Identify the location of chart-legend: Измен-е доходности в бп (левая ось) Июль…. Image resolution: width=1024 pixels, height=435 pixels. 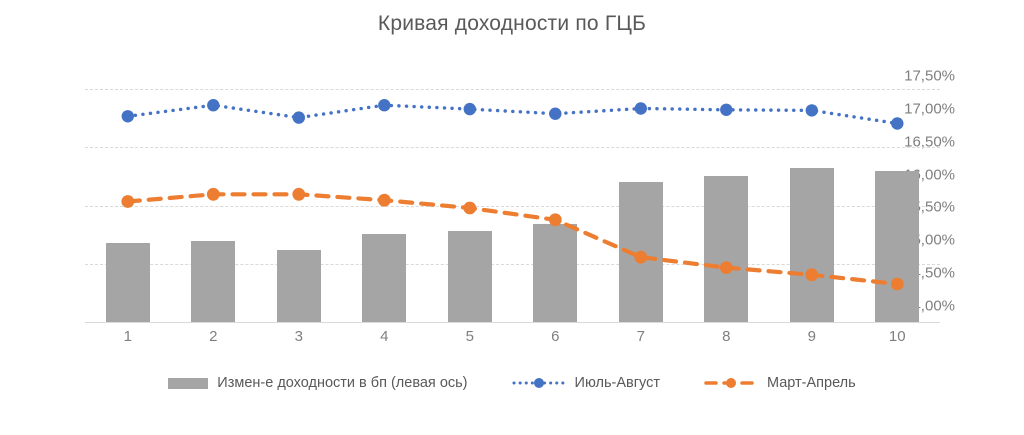
(512, 383).